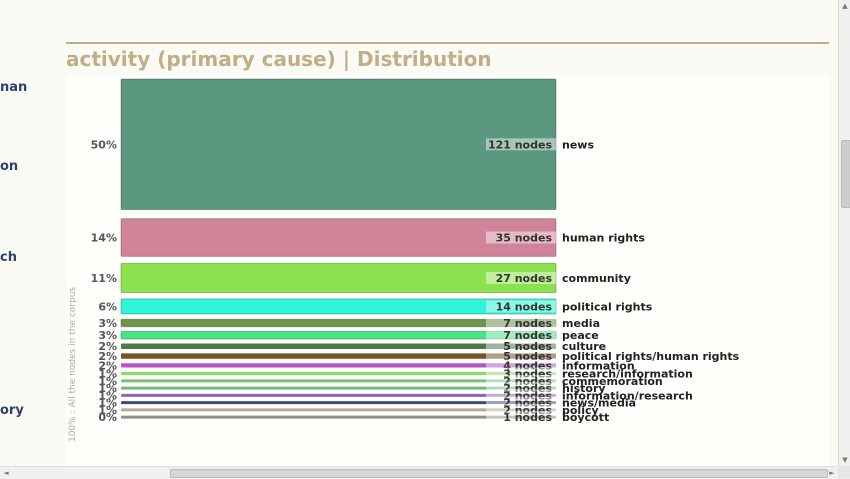 This screenshot has height=479, width=850. Describe the element at coordinates (338, 237) in the screenshot. I see `bar-human-rights` at that location.